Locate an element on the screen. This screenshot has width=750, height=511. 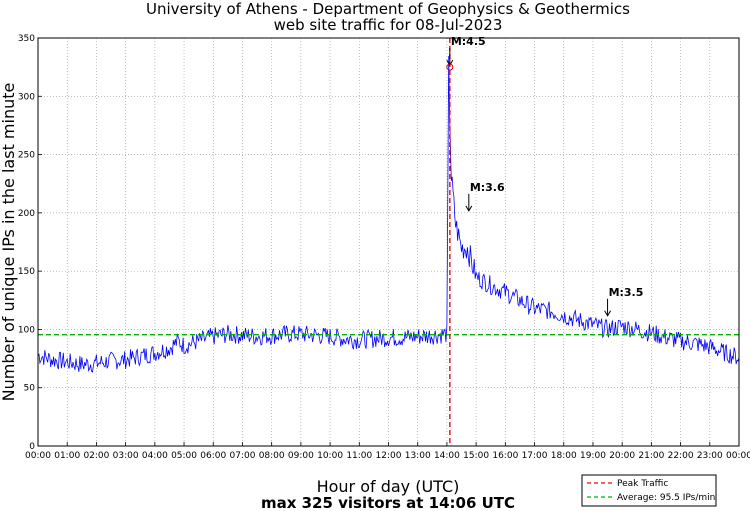
annotation-label: M:3.6 is located at coordinates (487, 187).